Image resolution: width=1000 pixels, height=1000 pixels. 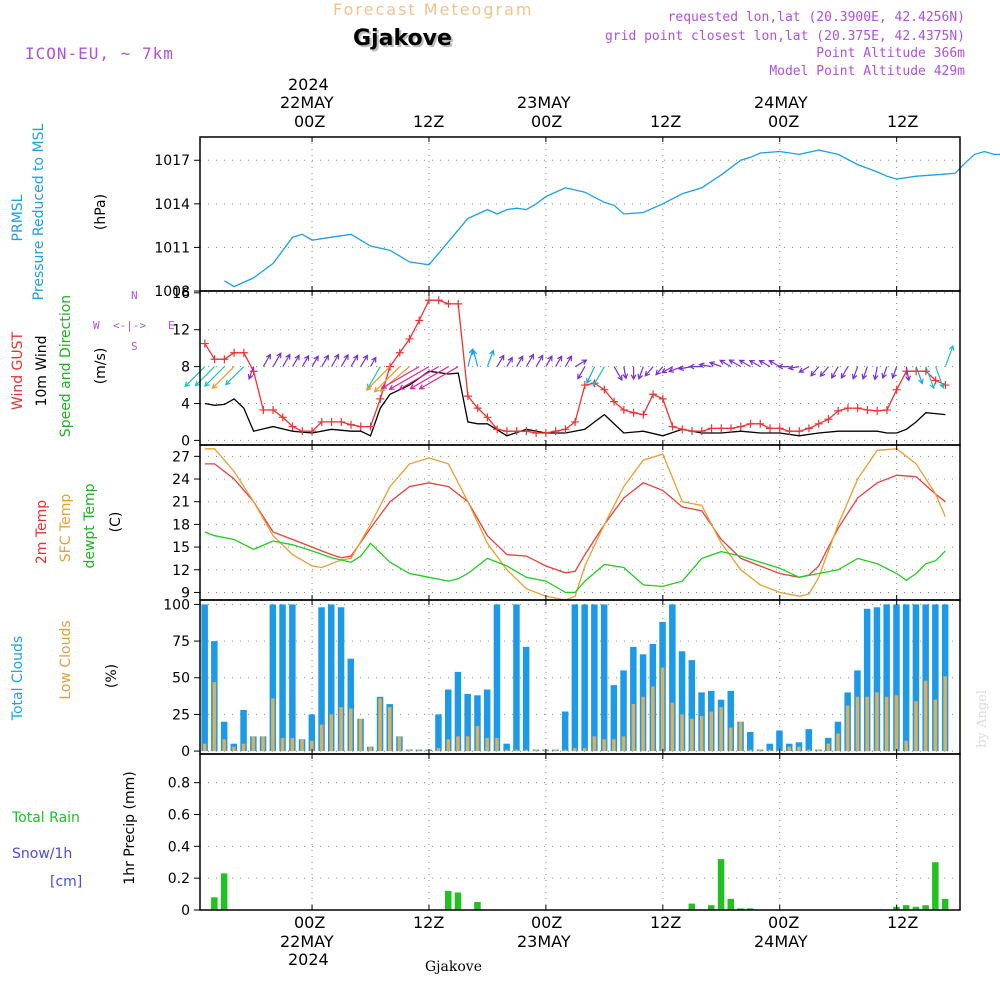 What do you see at coordinates (181, 679) in the screenshot?
I see `y-tick-label: 50` at bounding box center [181, 679].